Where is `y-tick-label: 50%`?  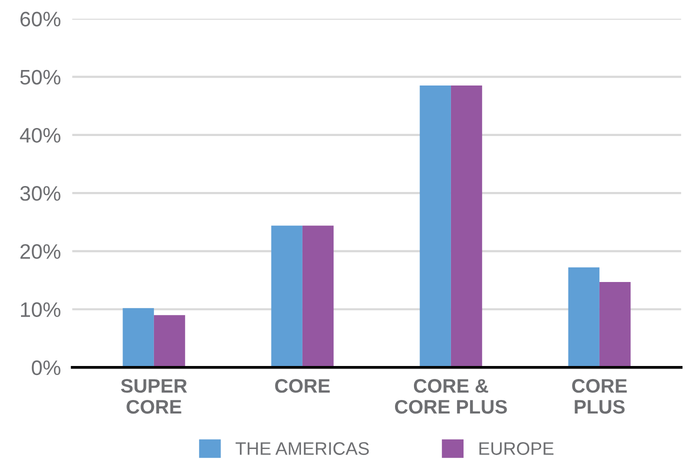
y-tick-label: 50% is located at coordinates (40, 77).